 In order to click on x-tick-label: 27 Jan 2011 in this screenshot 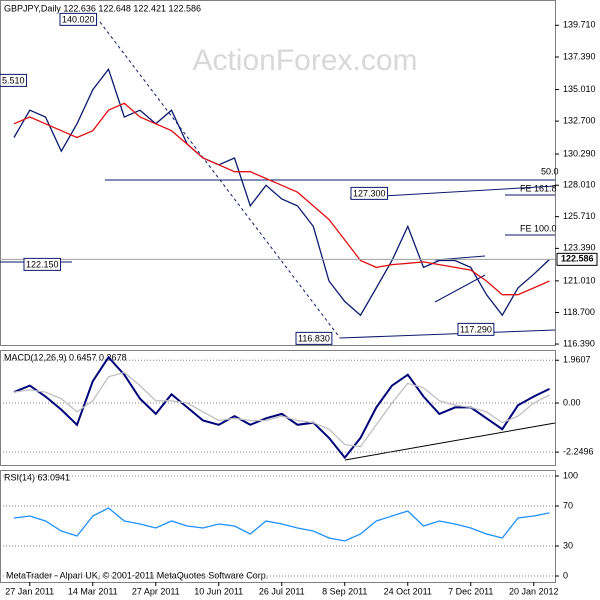, I will do `click(29, 591)`.